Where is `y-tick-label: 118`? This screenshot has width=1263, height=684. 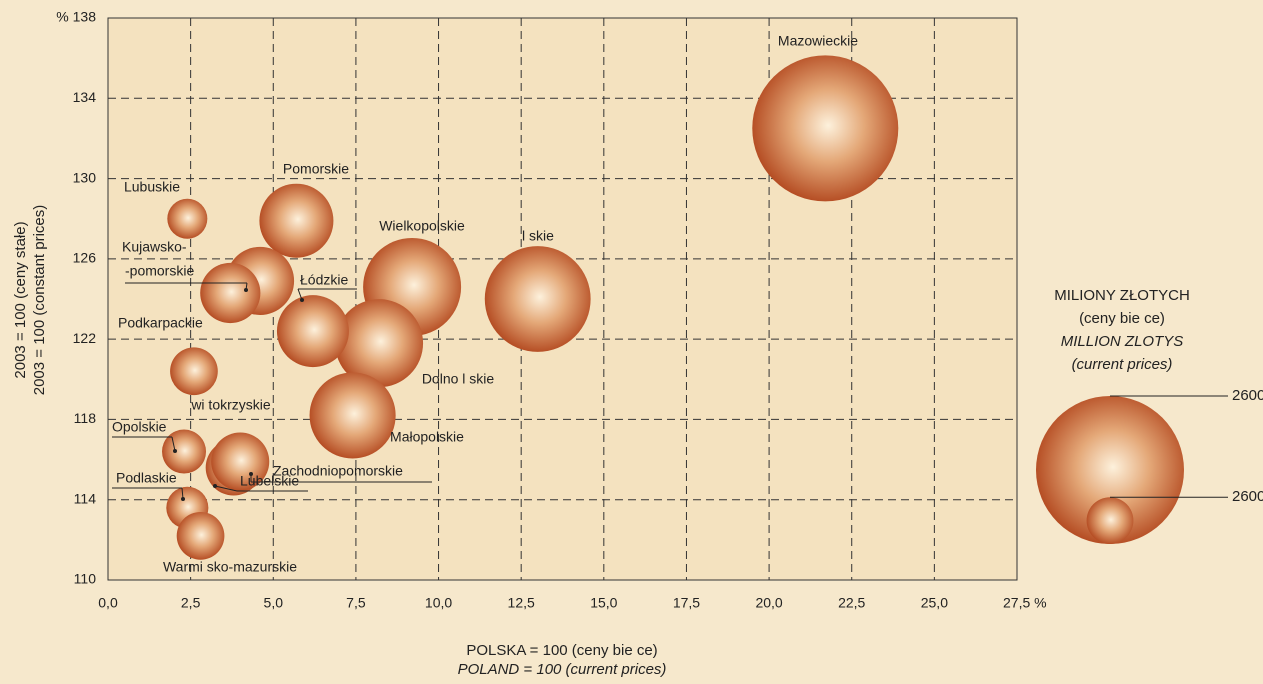
y-tick-label: 118 is located at coordinates (85, 418).